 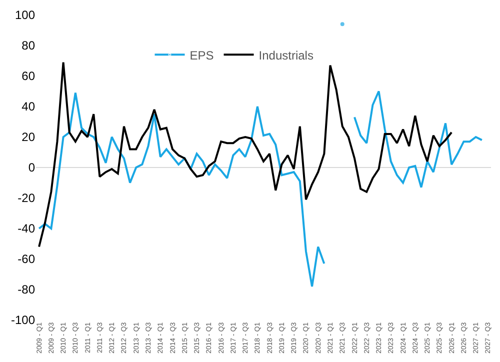 What do you see at coordinates (25, 15) in the screenshot?
I see `y-tick-label: 100` at bounding box center [25, 15].